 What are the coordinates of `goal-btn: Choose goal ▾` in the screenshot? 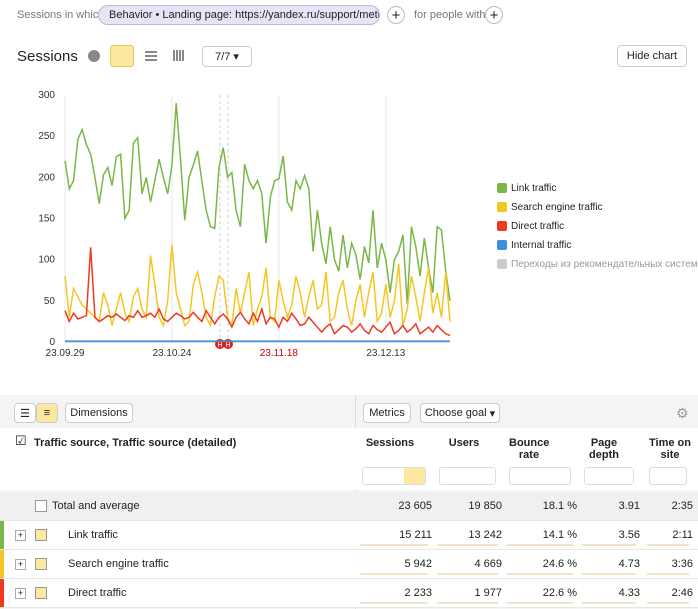 It's located at (460, 413).